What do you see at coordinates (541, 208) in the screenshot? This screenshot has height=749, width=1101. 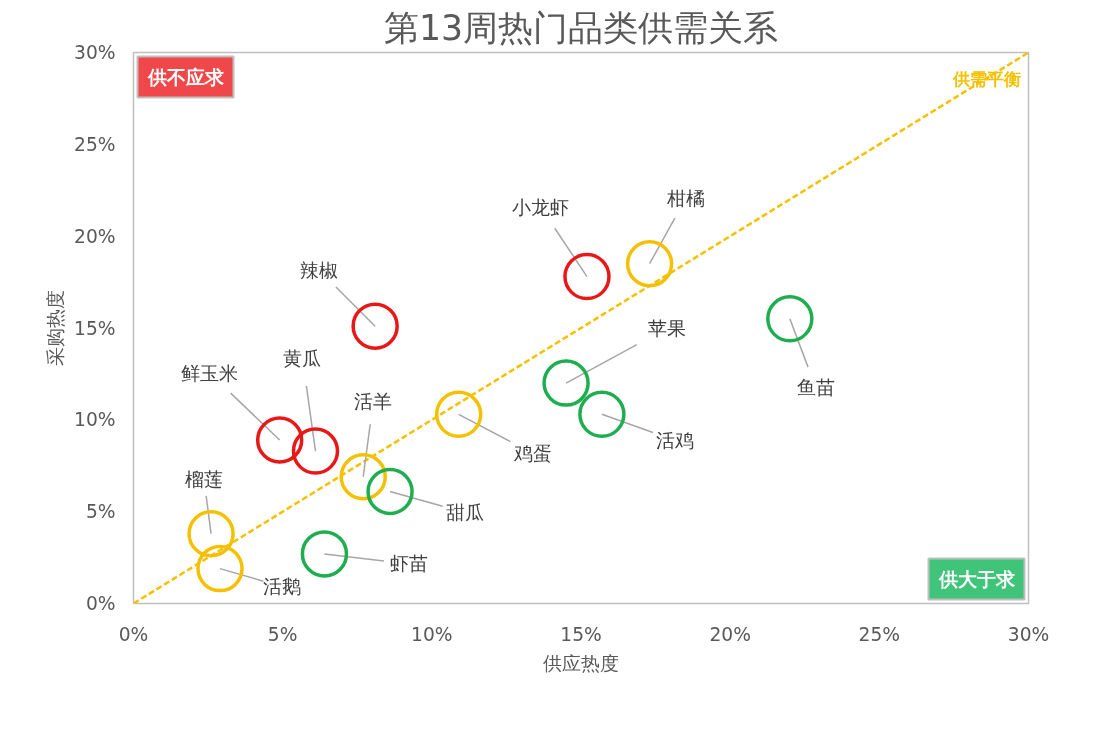 I see `data-label: 小龙虾` at bounding box center [541, 208].